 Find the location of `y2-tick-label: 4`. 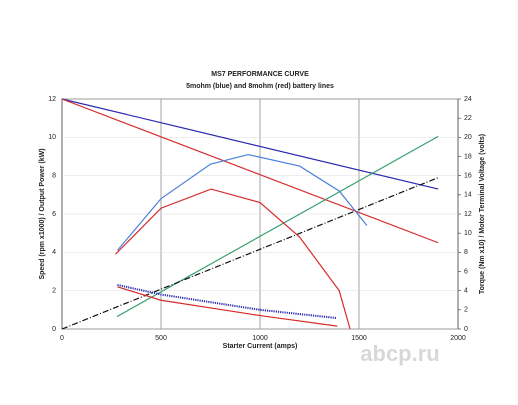

y2-tick-label: 4 is located at coordinates (466, 291).